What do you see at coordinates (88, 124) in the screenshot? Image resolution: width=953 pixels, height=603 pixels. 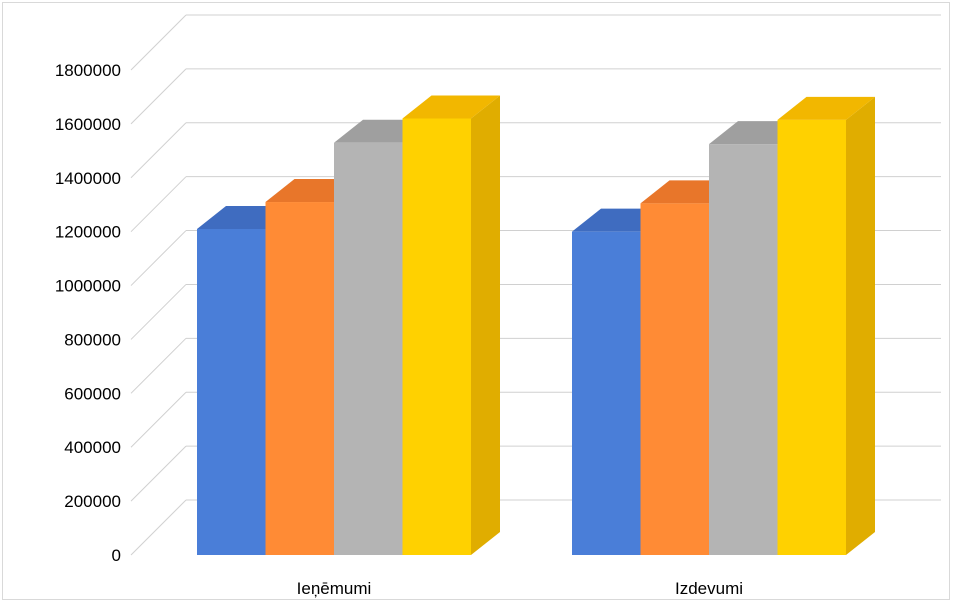 I see `y-tick-label: 1600000` at bounding box center [88, 124].